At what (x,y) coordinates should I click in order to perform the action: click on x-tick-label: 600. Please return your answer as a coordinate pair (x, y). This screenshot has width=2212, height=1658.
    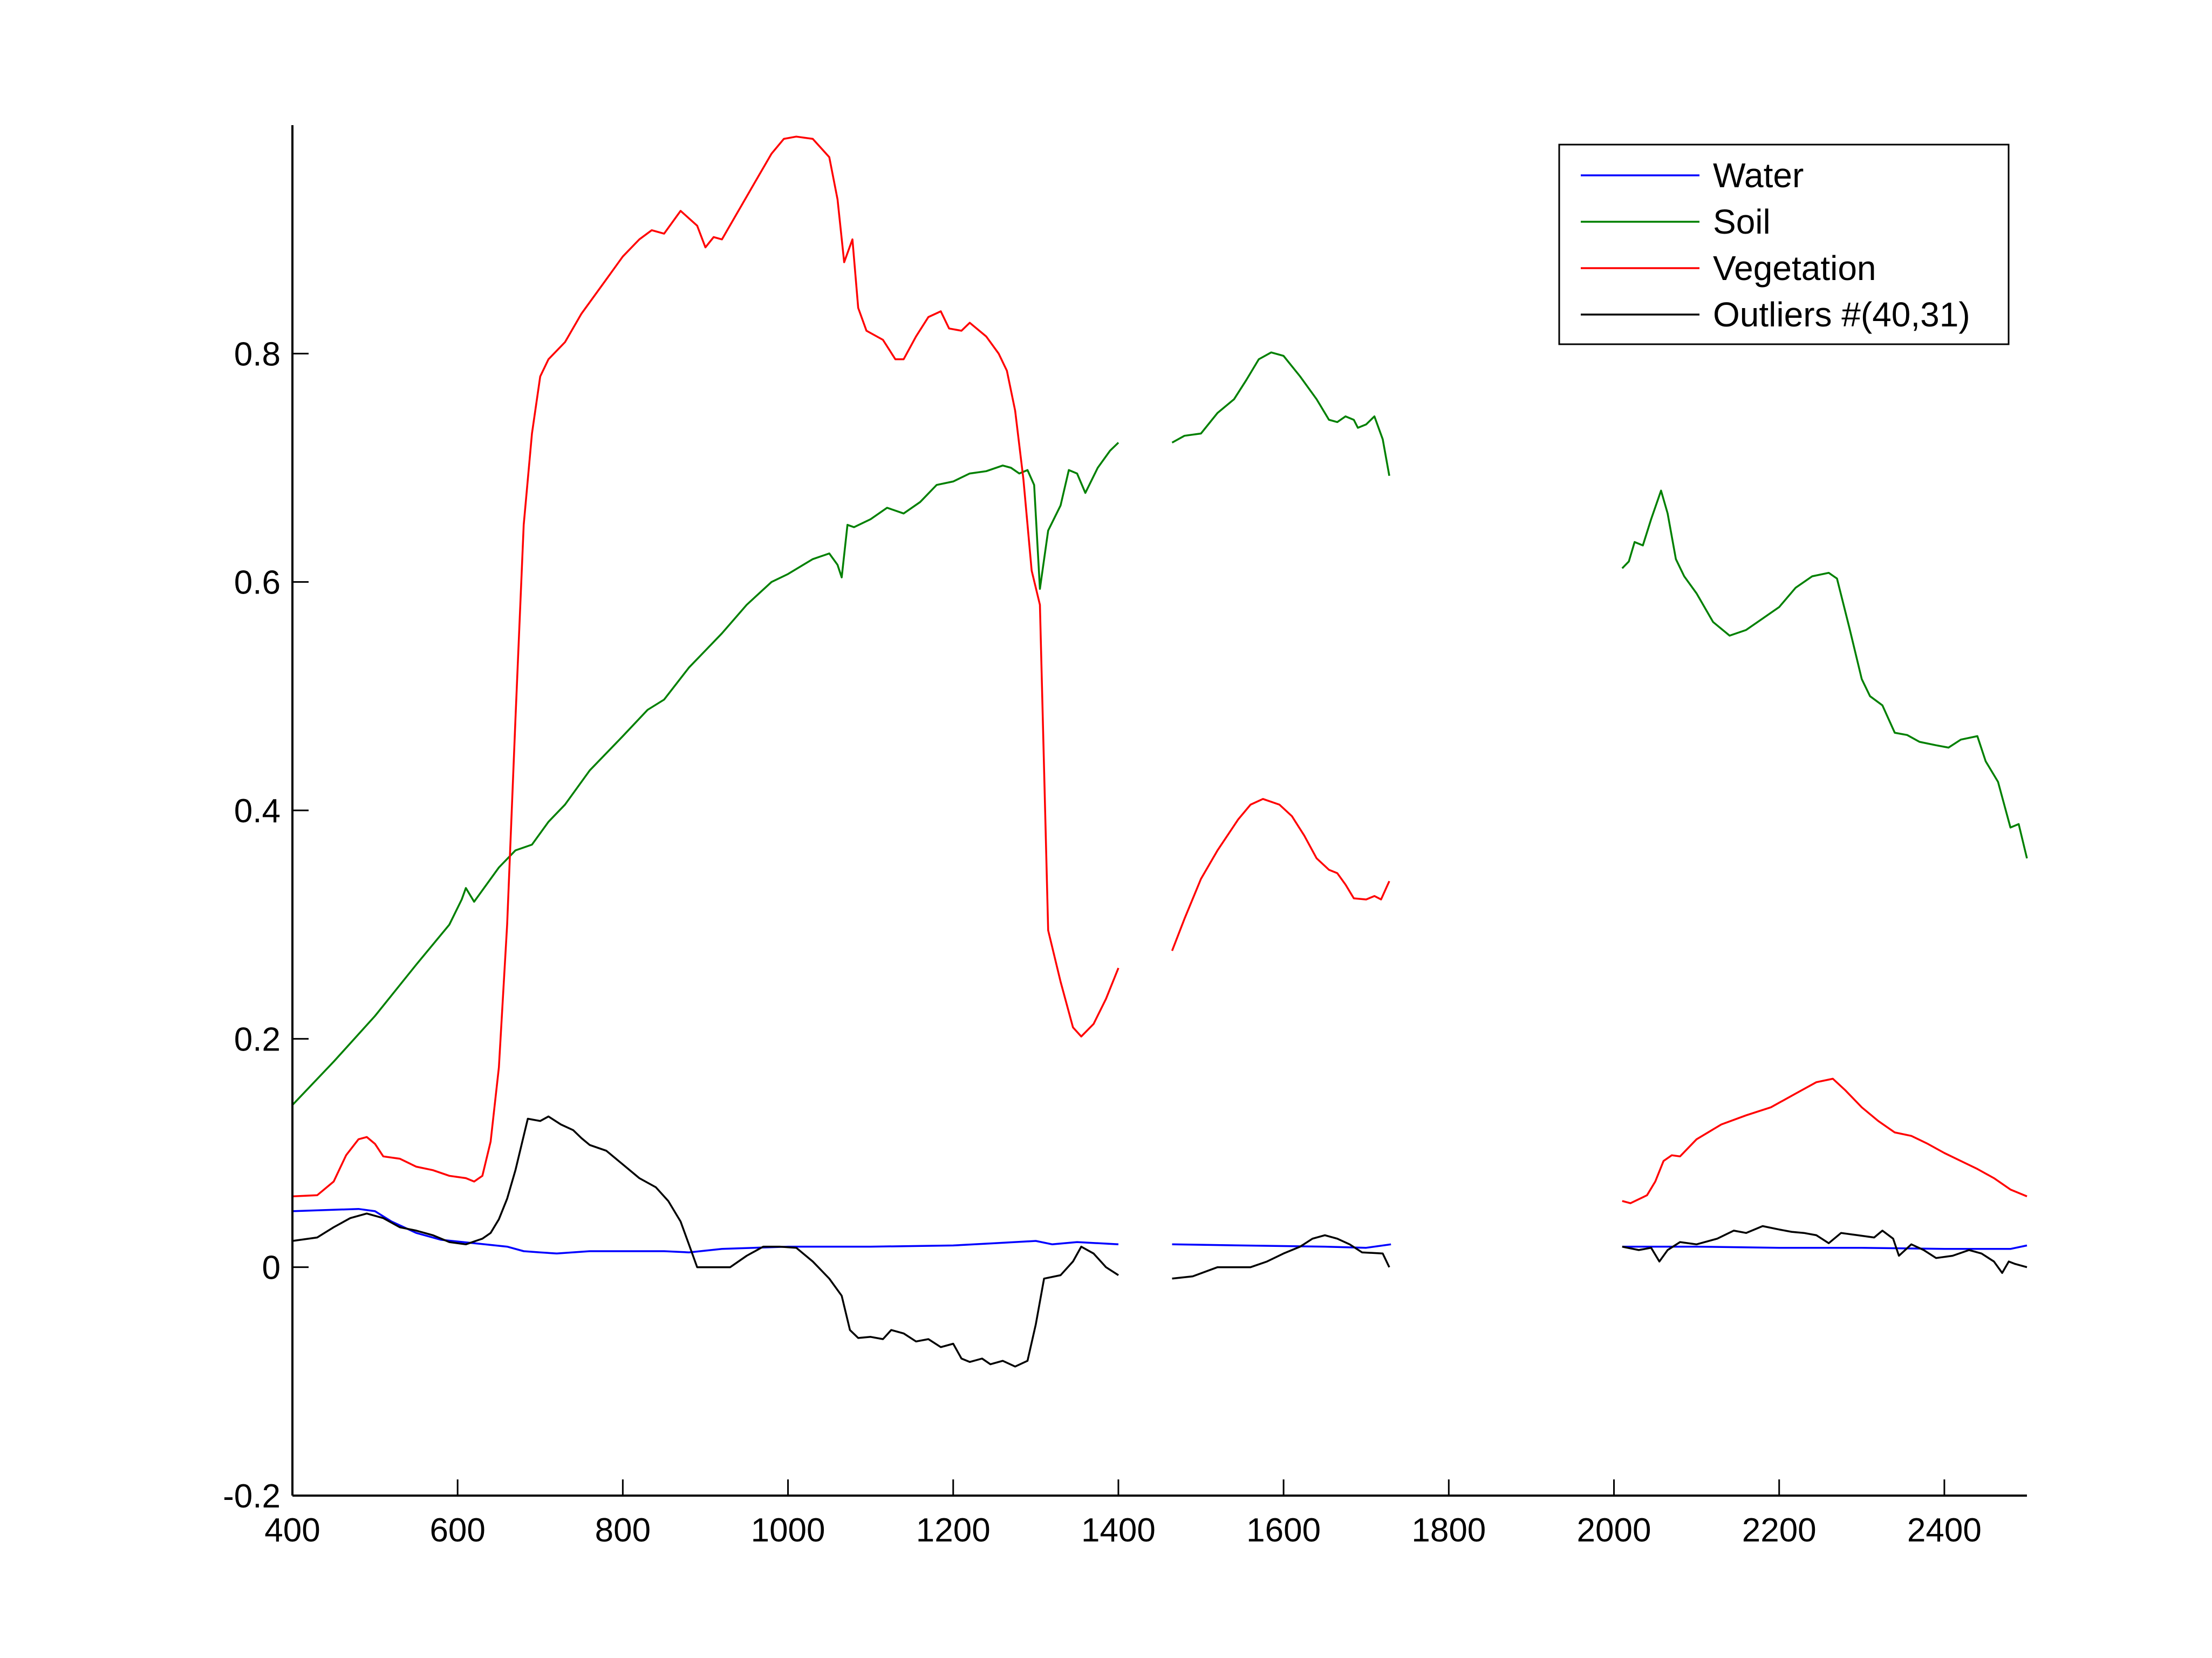
    Looking at the image, I should click on (457, 1530).